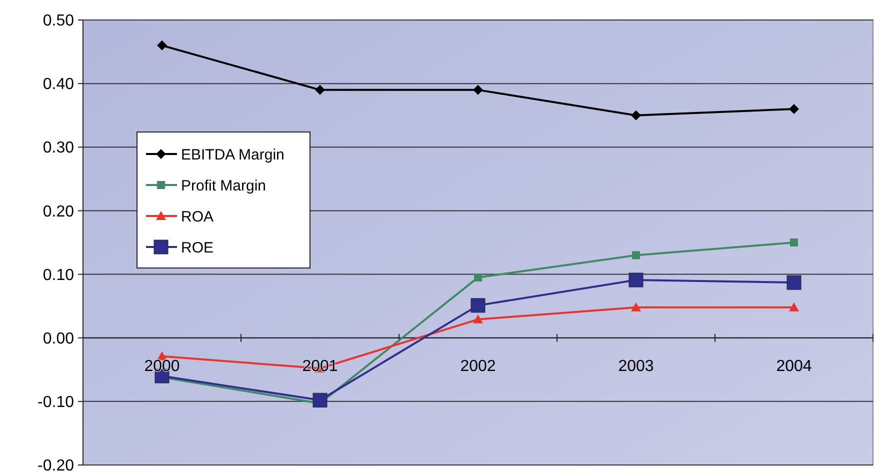 Image resolution: width=884 pixels, height=473 pixels. What do you see at coordinates (794, 366) in the screenshot?
I see `x-tick-label: 2004` at bounding box center [794, 366].